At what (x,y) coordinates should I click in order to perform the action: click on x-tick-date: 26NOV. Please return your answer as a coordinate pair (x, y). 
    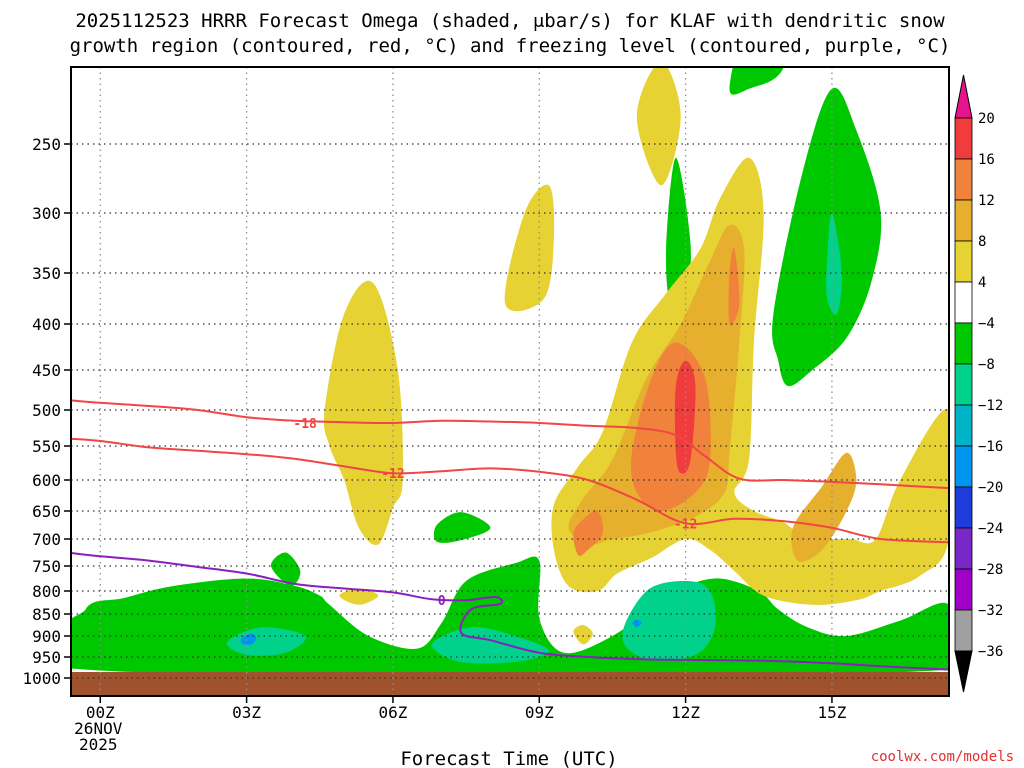
    Looking at the image, I should click on (98, 728).